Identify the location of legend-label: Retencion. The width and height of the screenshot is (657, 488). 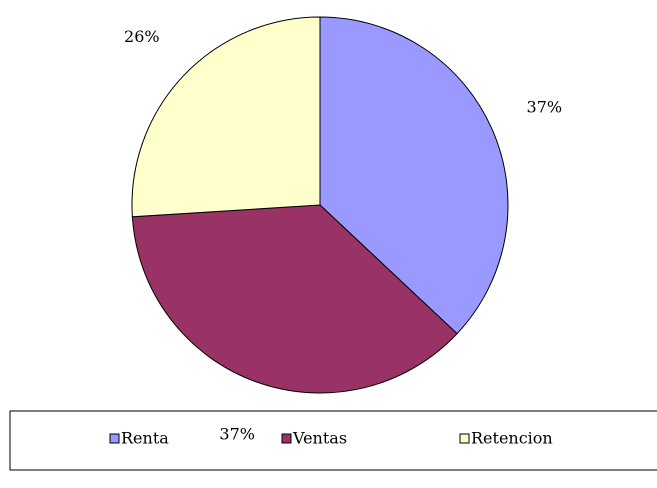
(512, 438).